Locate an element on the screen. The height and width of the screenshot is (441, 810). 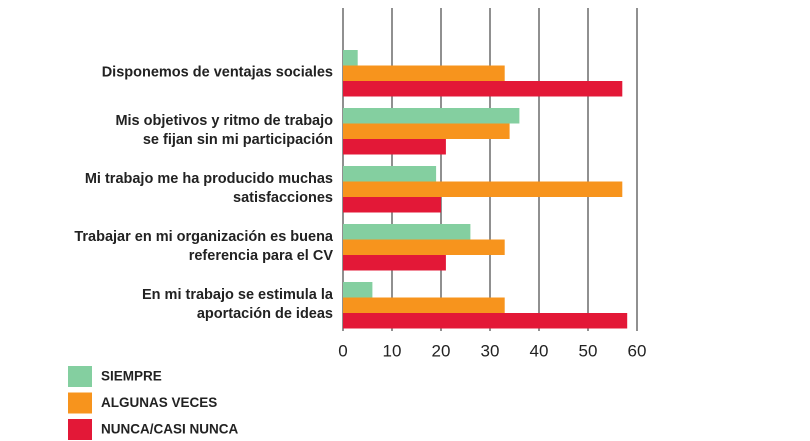
x-tick-label: 40 is located at coordinates (539, 350).